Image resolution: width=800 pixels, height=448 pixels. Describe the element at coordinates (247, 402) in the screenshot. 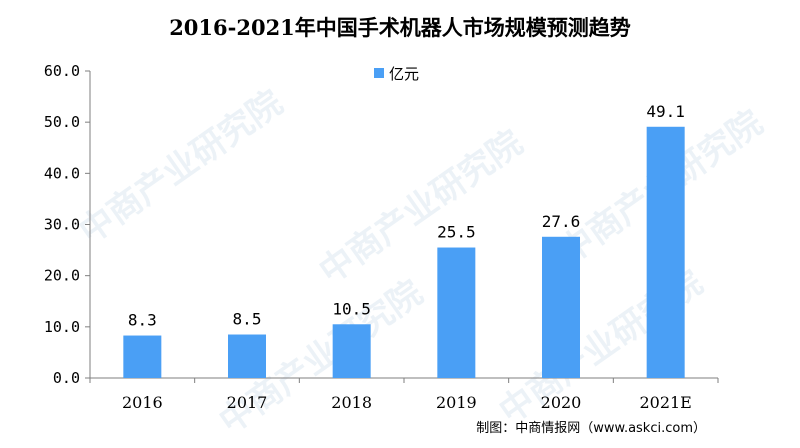

I see `x-tick-label: 2017` at that location.